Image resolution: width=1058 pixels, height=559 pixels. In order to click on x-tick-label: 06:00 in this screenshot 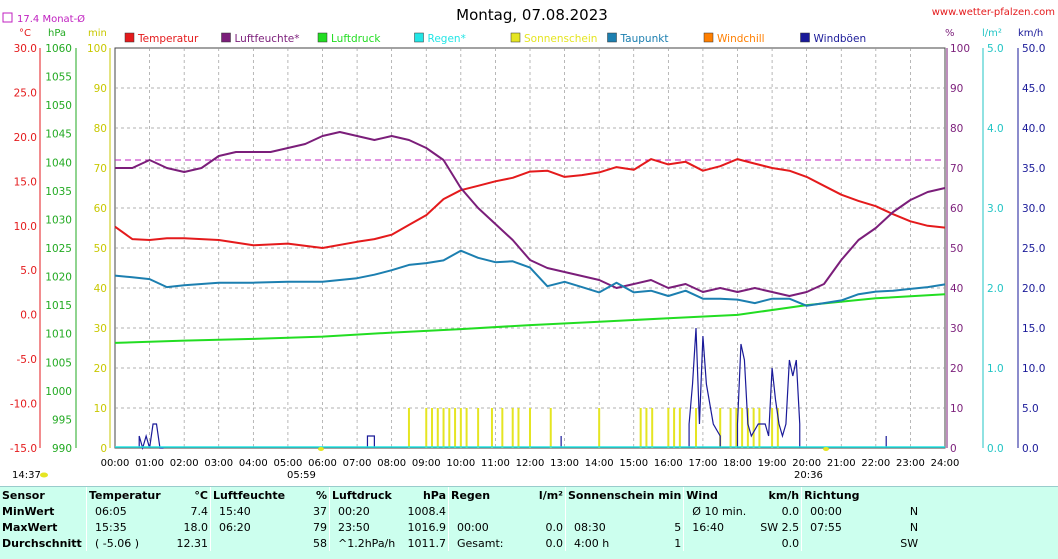, I will do `click(322, 463)`.